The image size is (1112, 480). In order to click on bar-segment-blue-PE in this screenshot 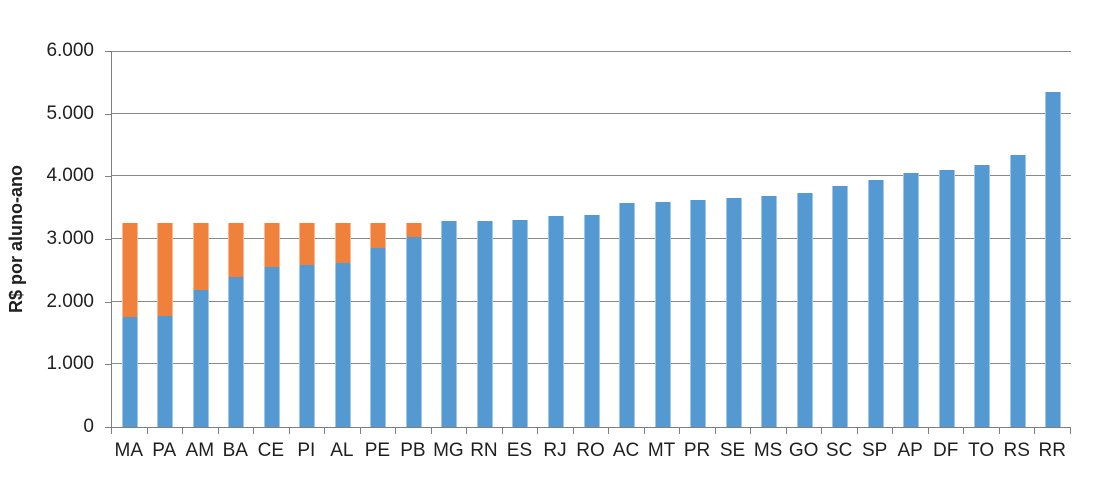, I will do `click(378, 337)`.